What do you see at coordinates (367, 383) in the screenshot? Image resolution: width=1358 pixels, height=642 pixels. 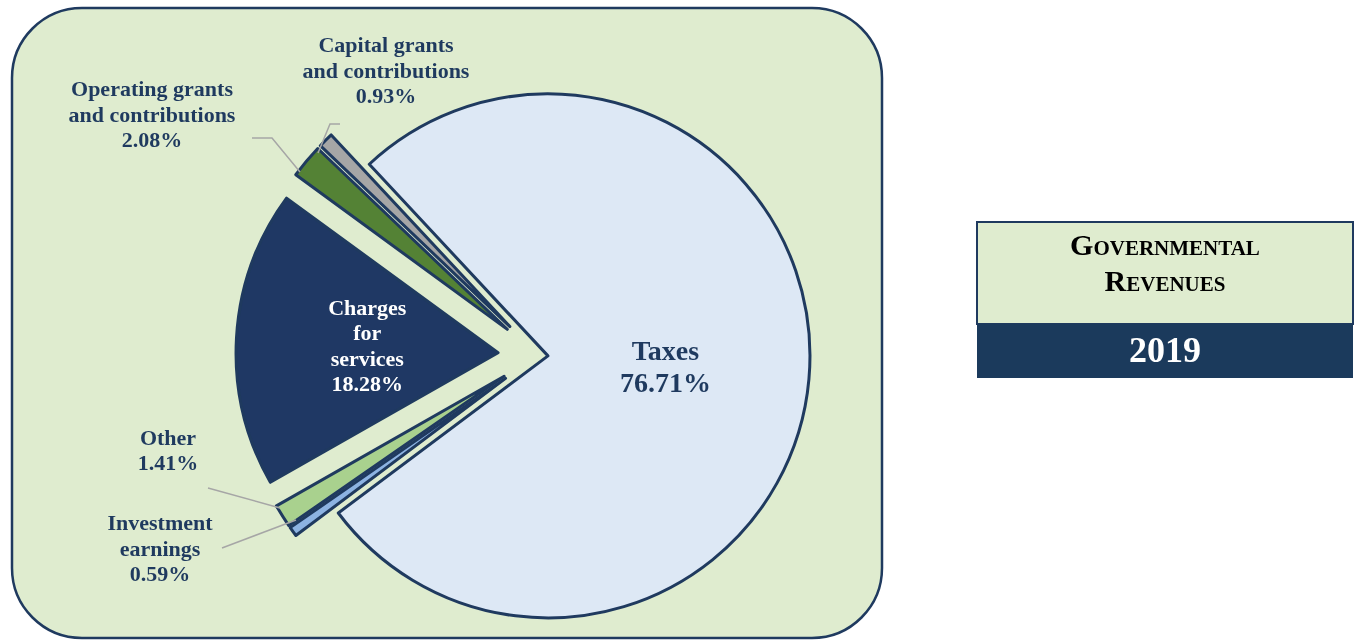 I see `data-label: 18.28%` at bounding box center [367, 383].